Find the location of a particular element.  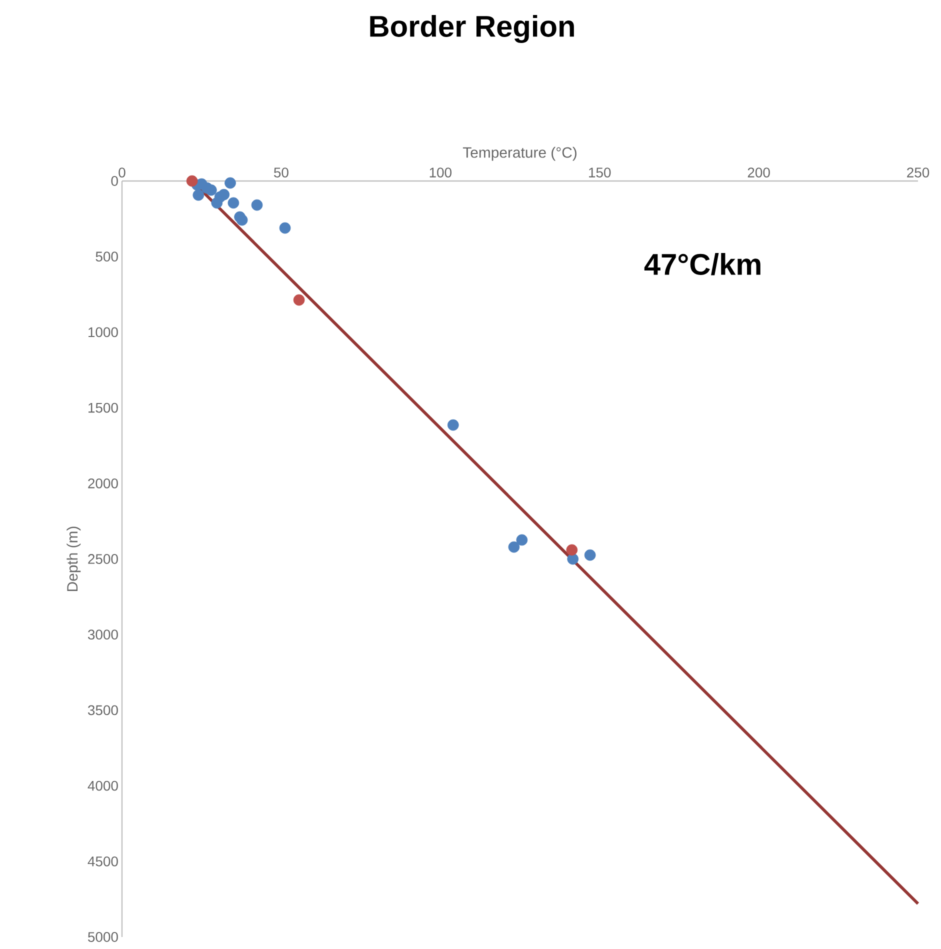

x-axis-title: Temperature (°C) is located at coordinates (519, 153).